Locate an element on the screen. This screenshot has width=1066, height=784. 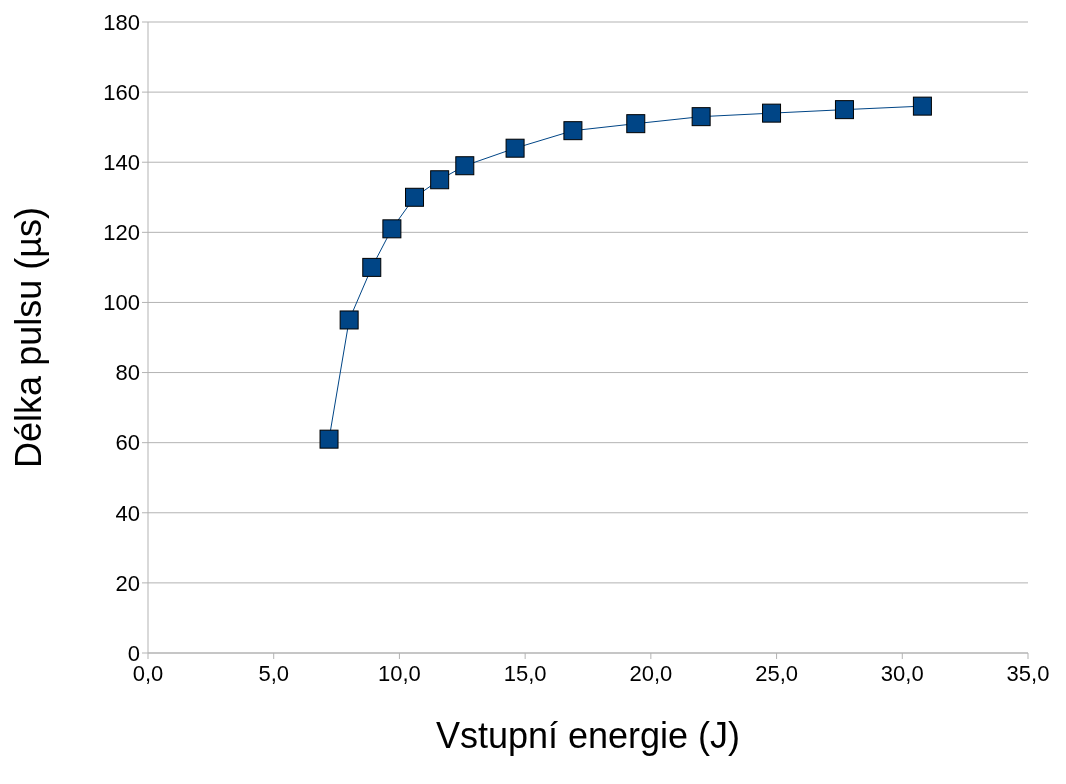
y-tick-label: 40 is located at coordinates (127, 513).